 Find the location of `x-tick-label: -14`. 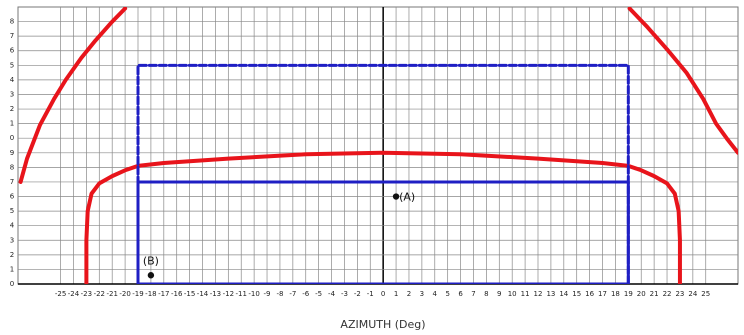

x-tick-label: -14 is located at coordinates (203, 294).